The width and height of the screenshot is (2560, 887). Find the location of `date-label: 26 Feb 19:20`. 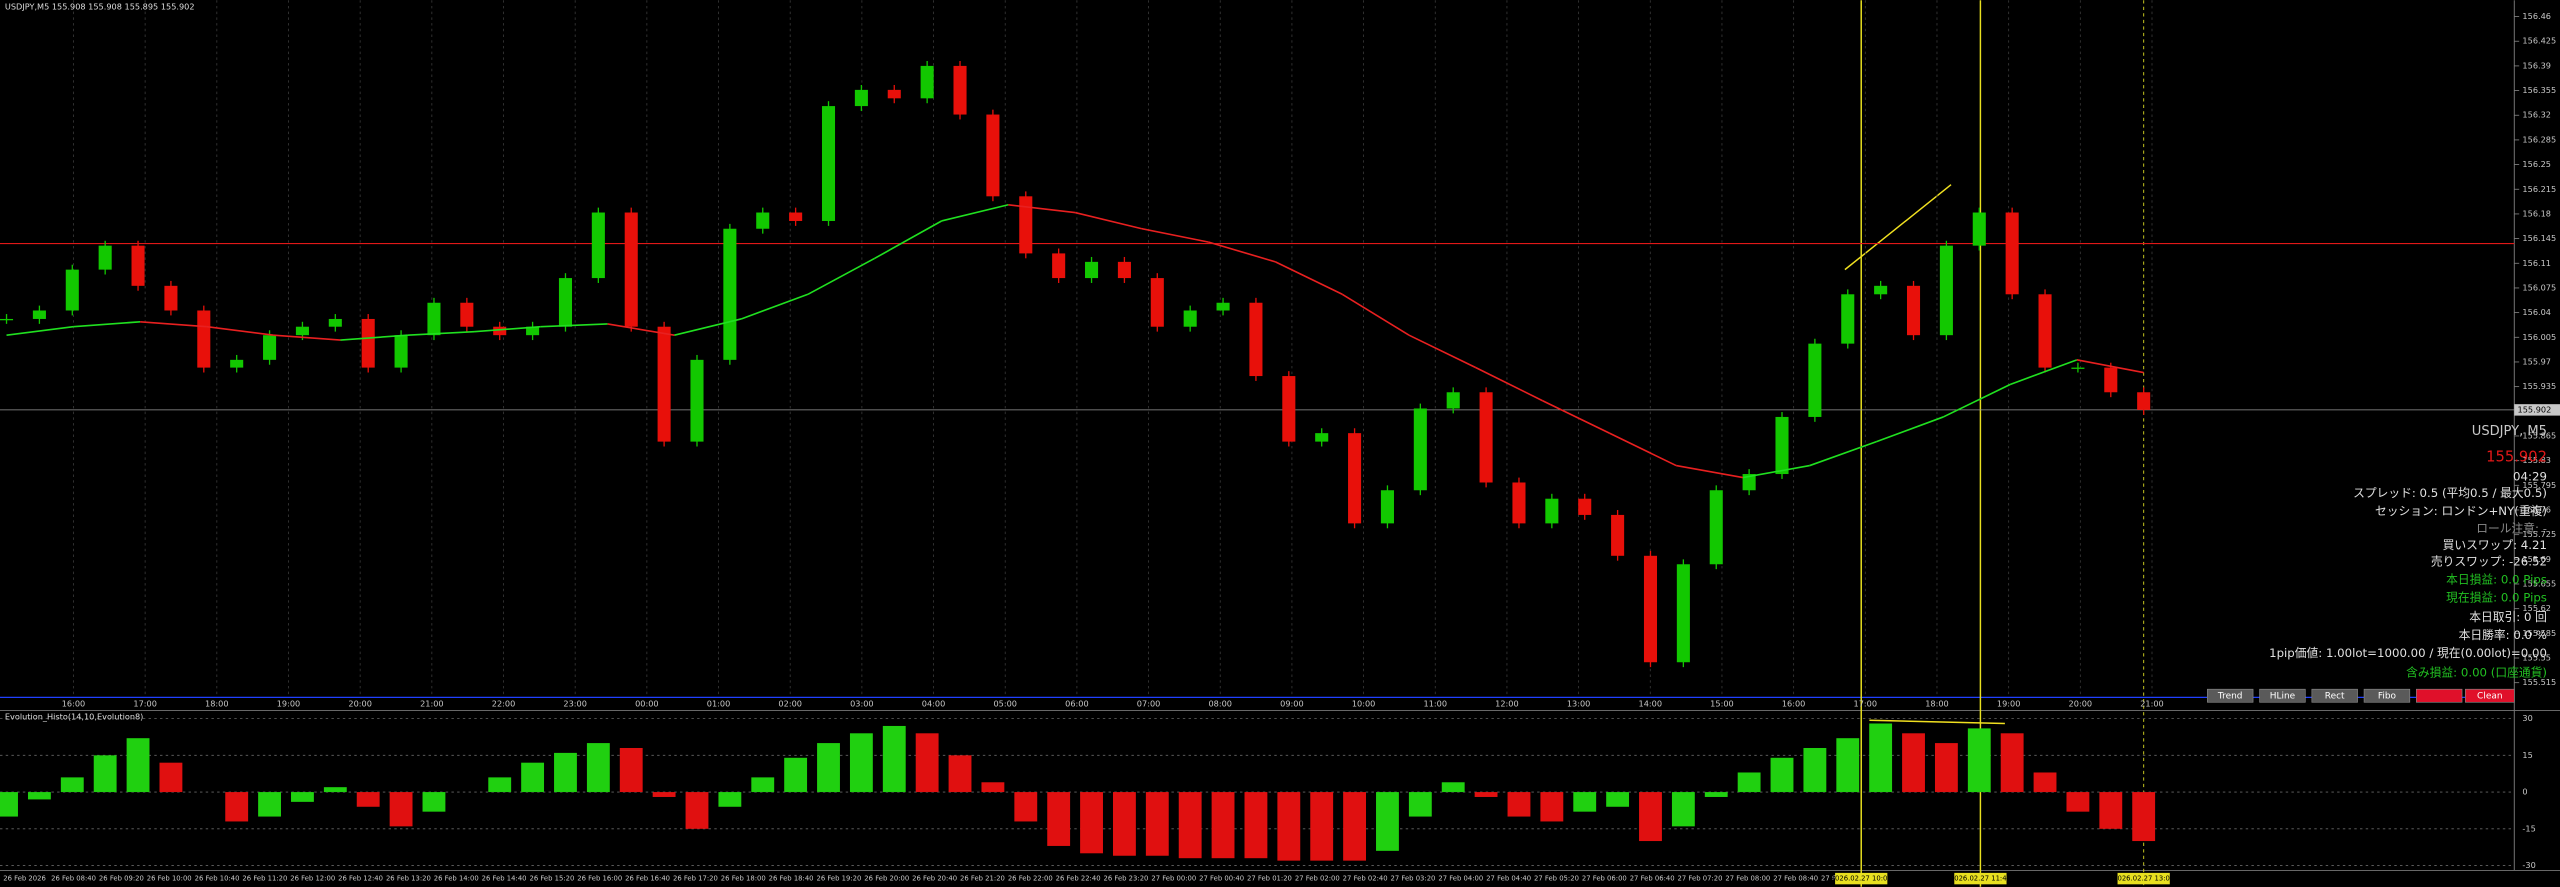

date-label: 26 Feb 19:20 is located at coordinates (838, 879).